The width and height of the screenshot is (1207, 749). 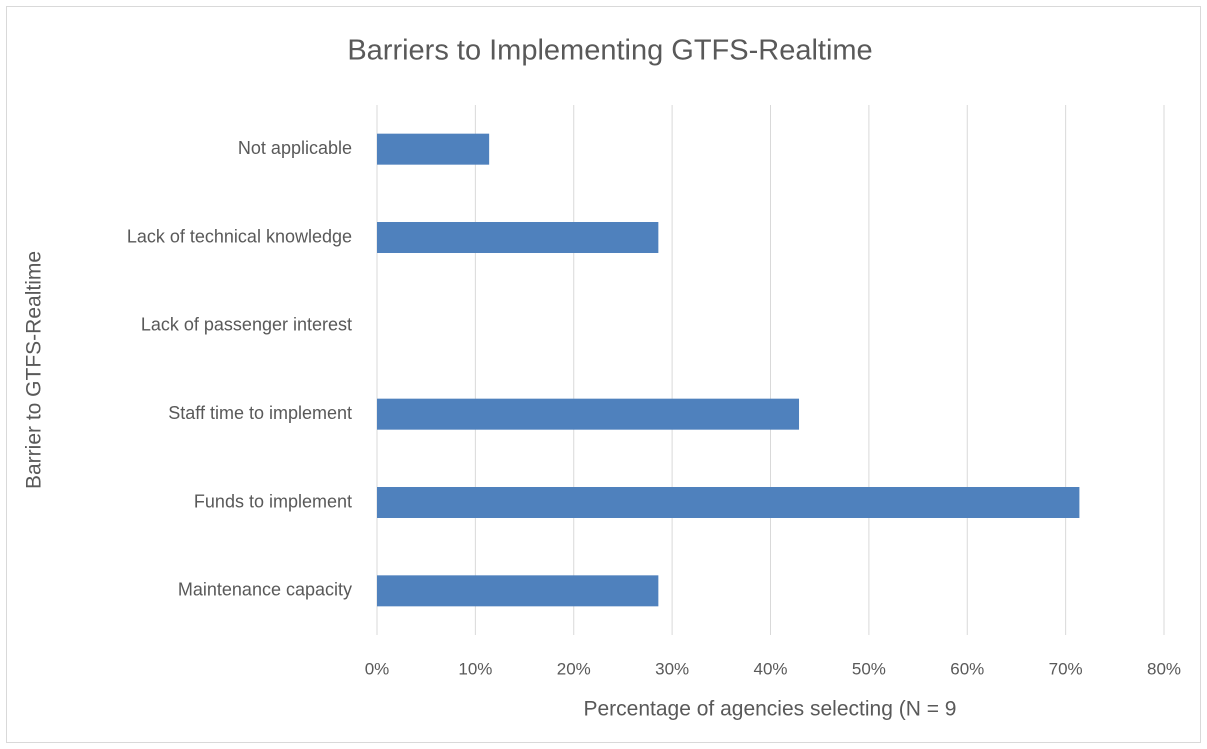 I want to click on x-tick-label: 40%, so click(x=770, y=668).